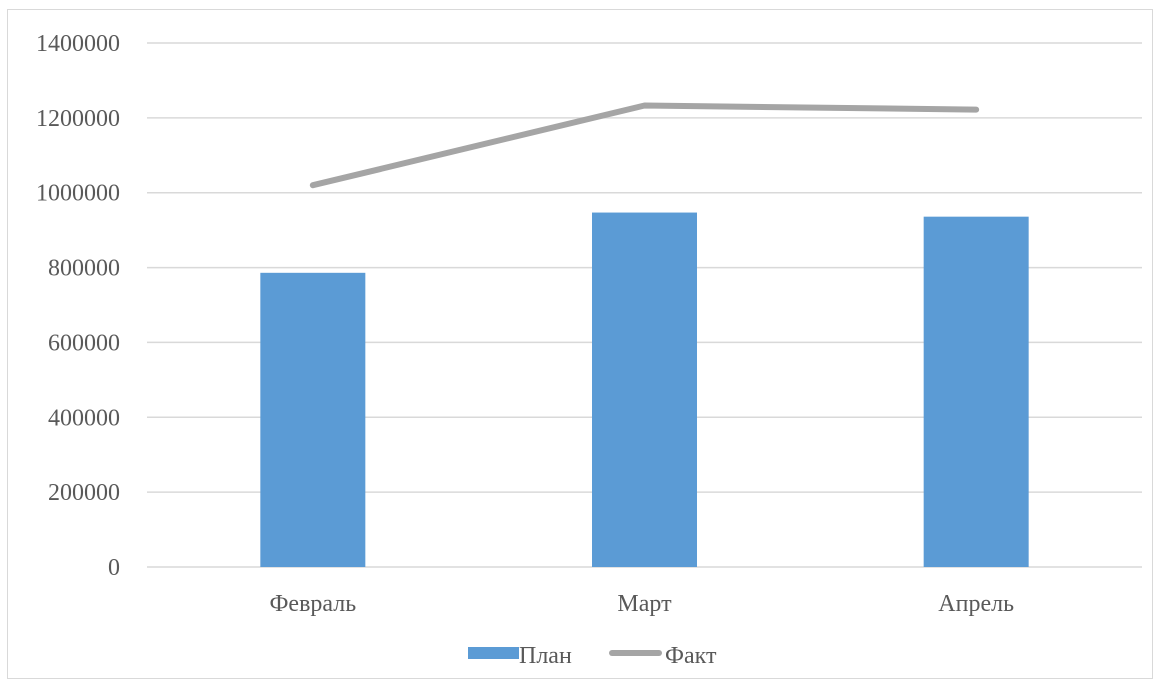 Image resolution: width=1161 pixels, height=684 pixels. What do you see at coordinates (84, 493) in the screenshot?
I see `y-tick-label: 200000` at bounding box center [84, 493].